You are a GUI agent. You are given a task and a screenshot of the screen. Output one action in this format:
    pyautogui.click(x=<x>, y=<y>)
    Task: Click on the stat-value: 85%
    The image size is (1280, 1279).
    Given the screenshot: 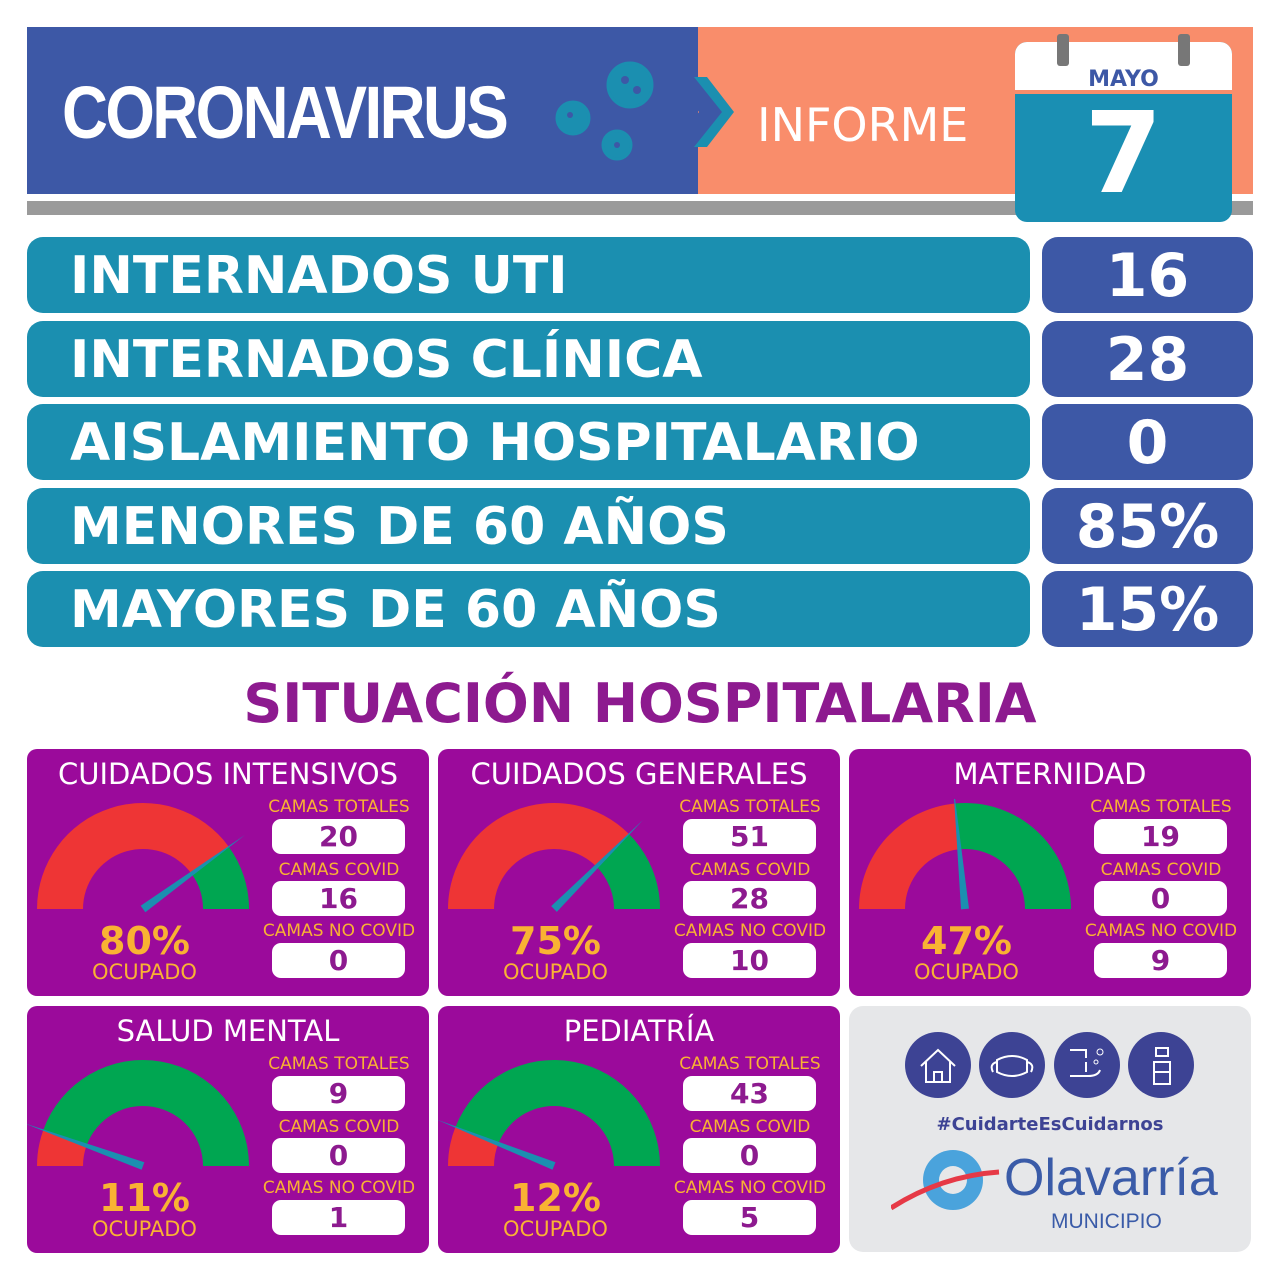 What is the action you would take?
    pyautogui.click(x=1147, y=526)
    